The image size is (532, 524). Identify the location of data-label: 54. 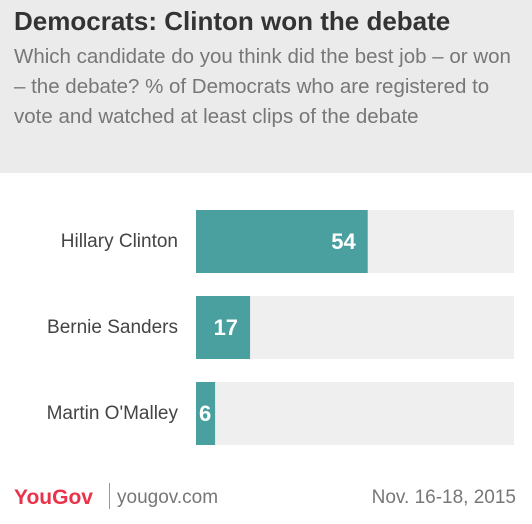
(343, 241).